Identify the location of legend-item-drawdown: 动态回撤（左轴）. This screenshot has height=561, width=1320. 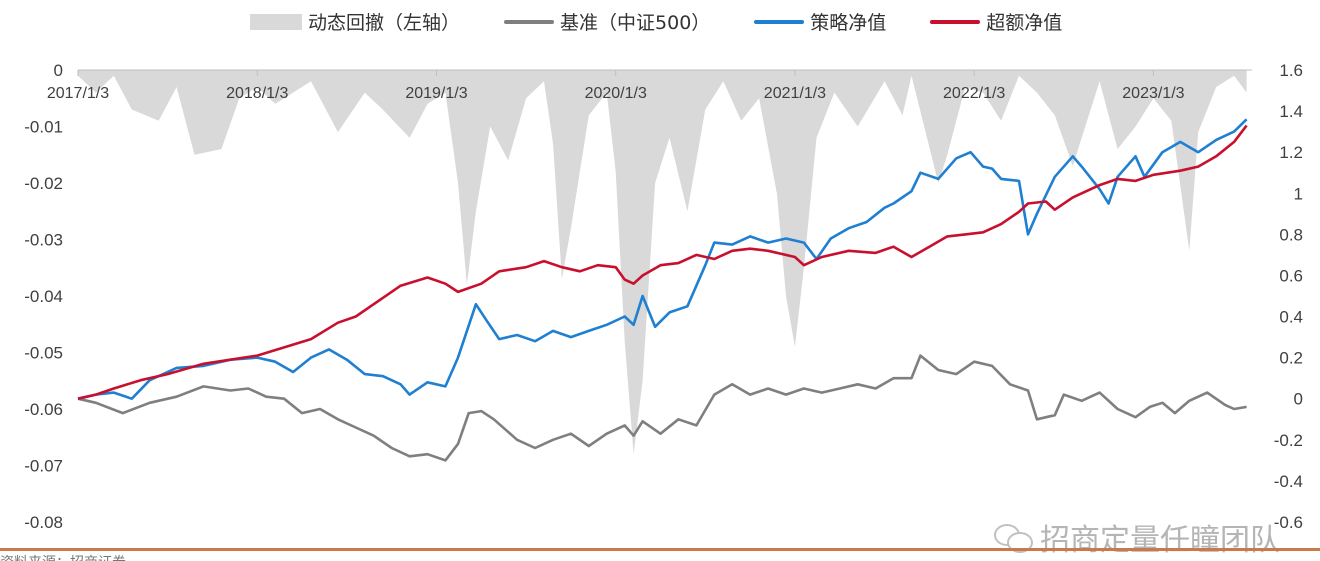
(355, 21).